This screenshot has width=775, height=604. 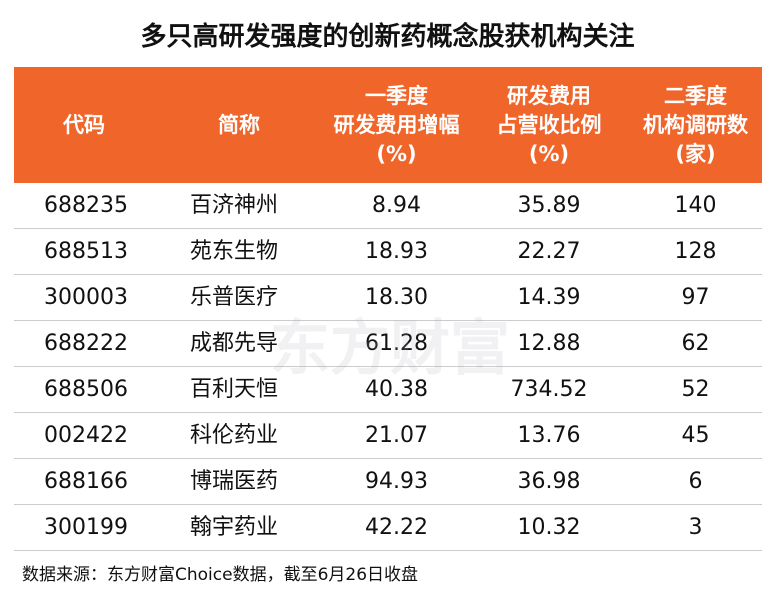 I want to click on table-cell: 94.93, so click(x=396, y=481).